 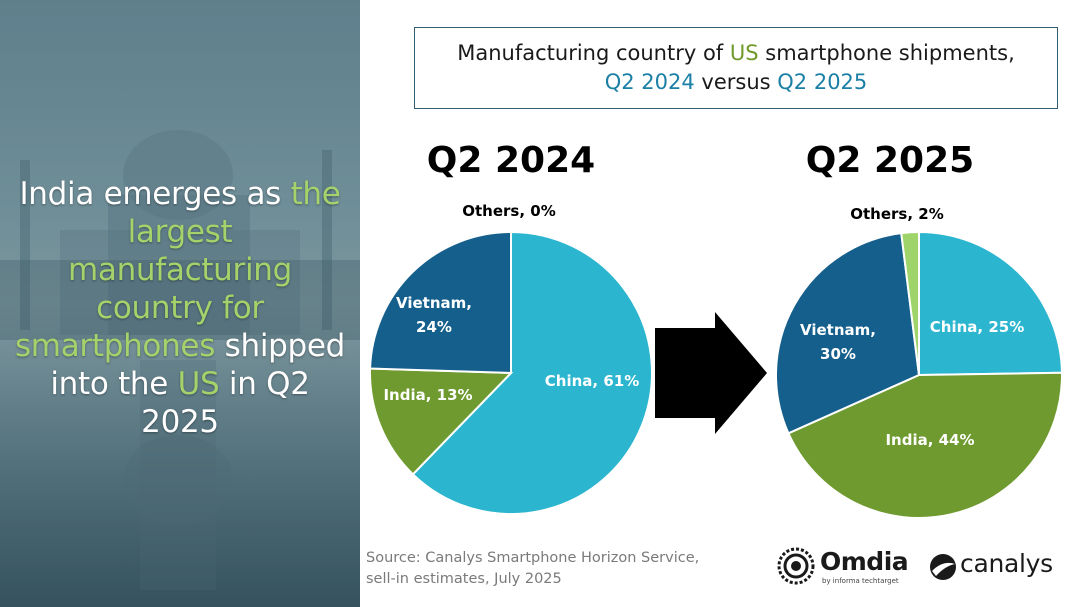 What do you see at coordinates (509, 211) in the screenshot?
I see `slice-label-others: Others, 0%` at bounding box center [509, 211].